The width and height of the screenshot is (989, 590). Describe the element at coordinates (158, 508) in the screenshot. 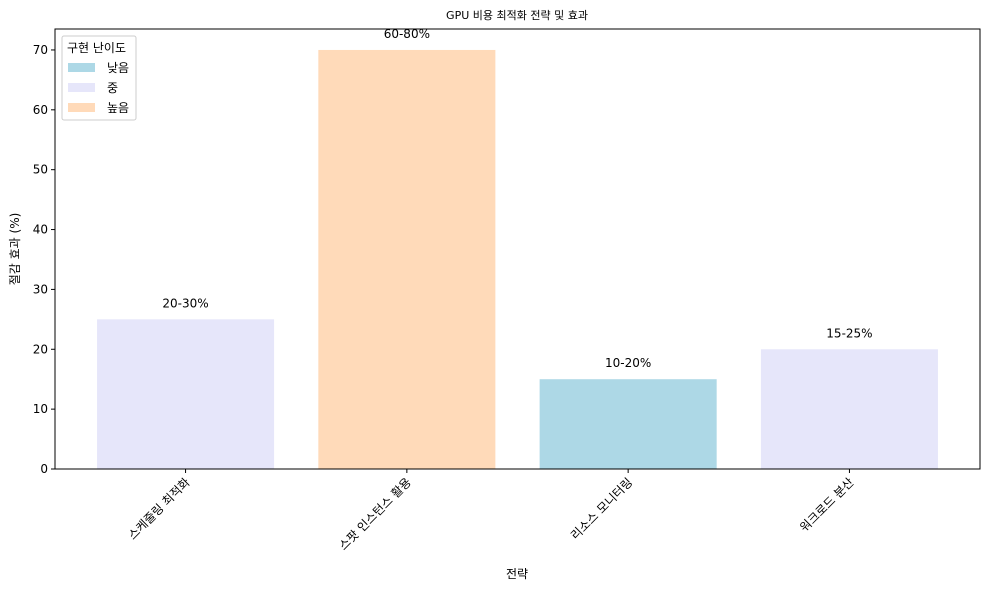

I see `x-tick-label: 스케줄링 최적화` at that location.